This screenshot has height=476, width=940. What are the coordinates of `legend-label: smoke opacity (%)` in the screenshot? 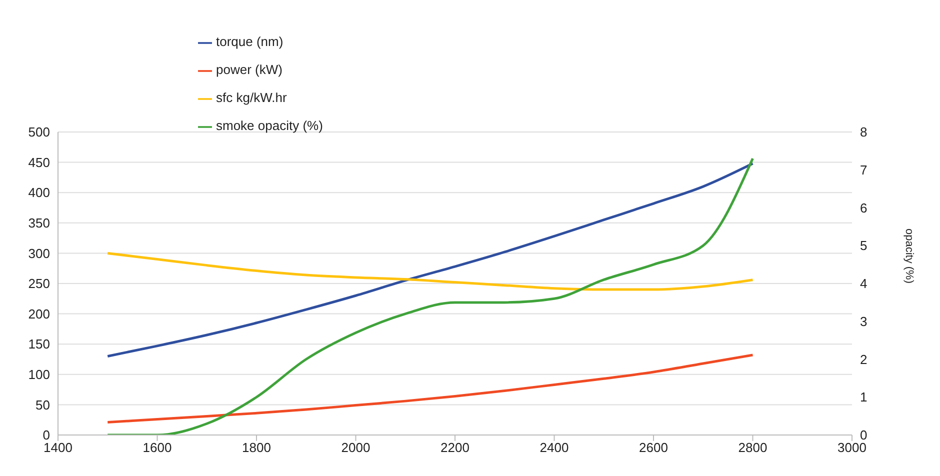 It's located at (269, 125).